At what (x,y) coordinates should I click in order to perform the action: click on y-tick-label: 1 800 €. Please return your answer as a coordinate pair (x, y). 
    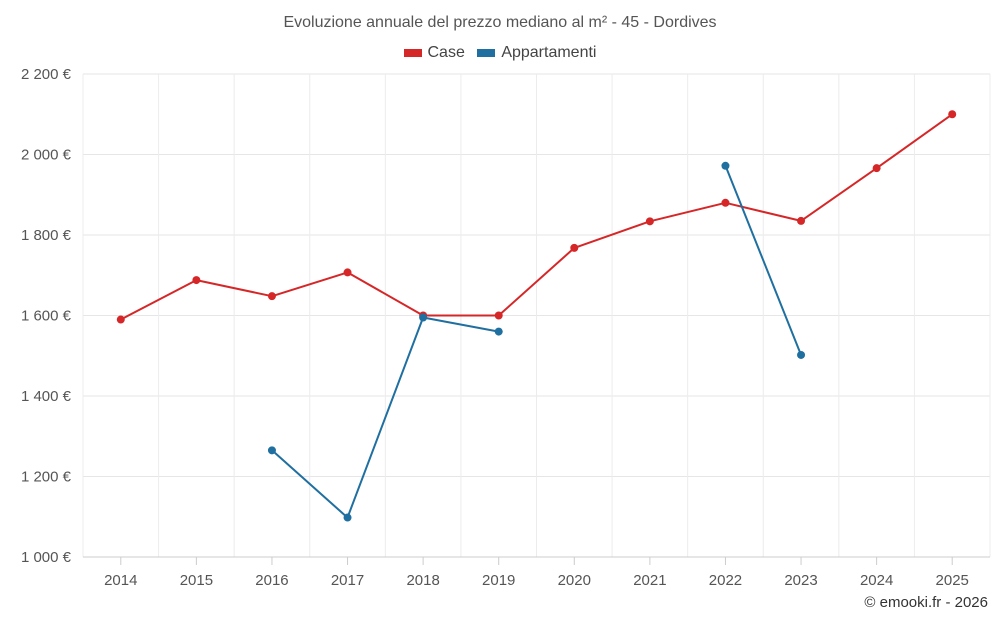
    Looking at the image, I should click on (46, 235).